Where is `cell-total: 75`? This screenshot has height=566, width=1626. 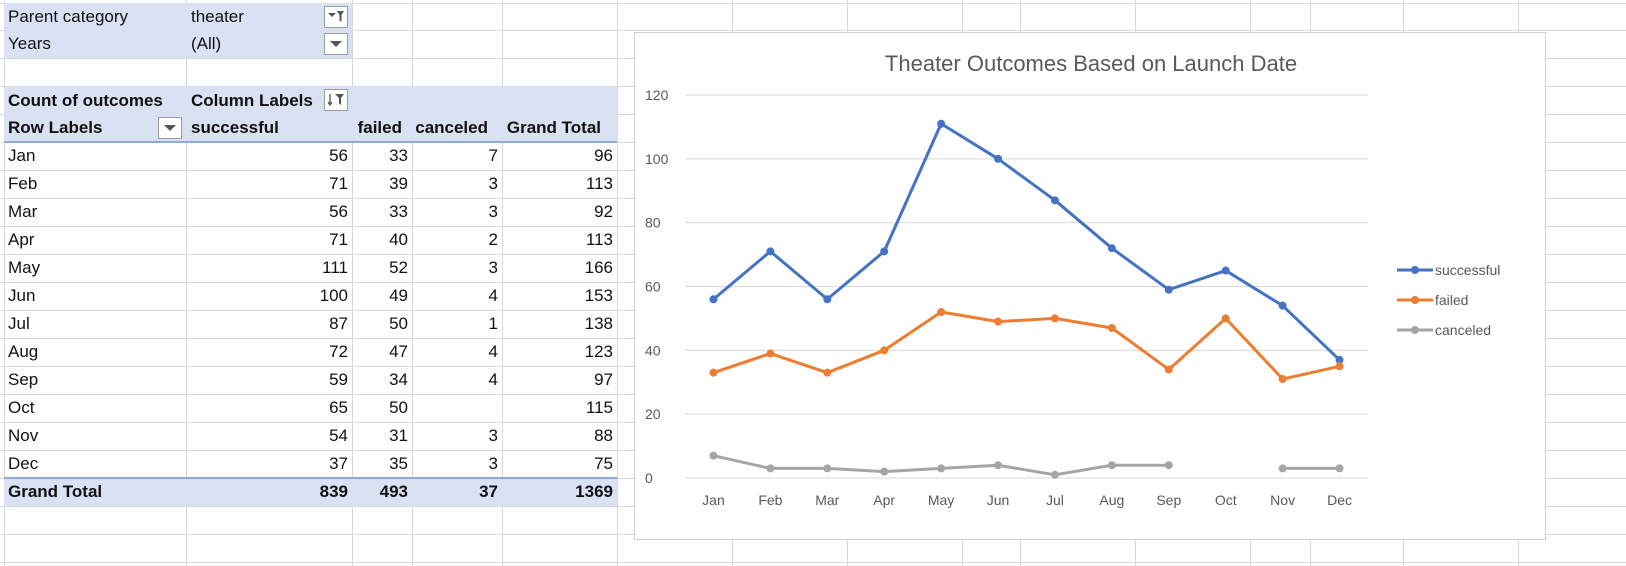
cell-total: 75 is located at coordinates (603, 463).